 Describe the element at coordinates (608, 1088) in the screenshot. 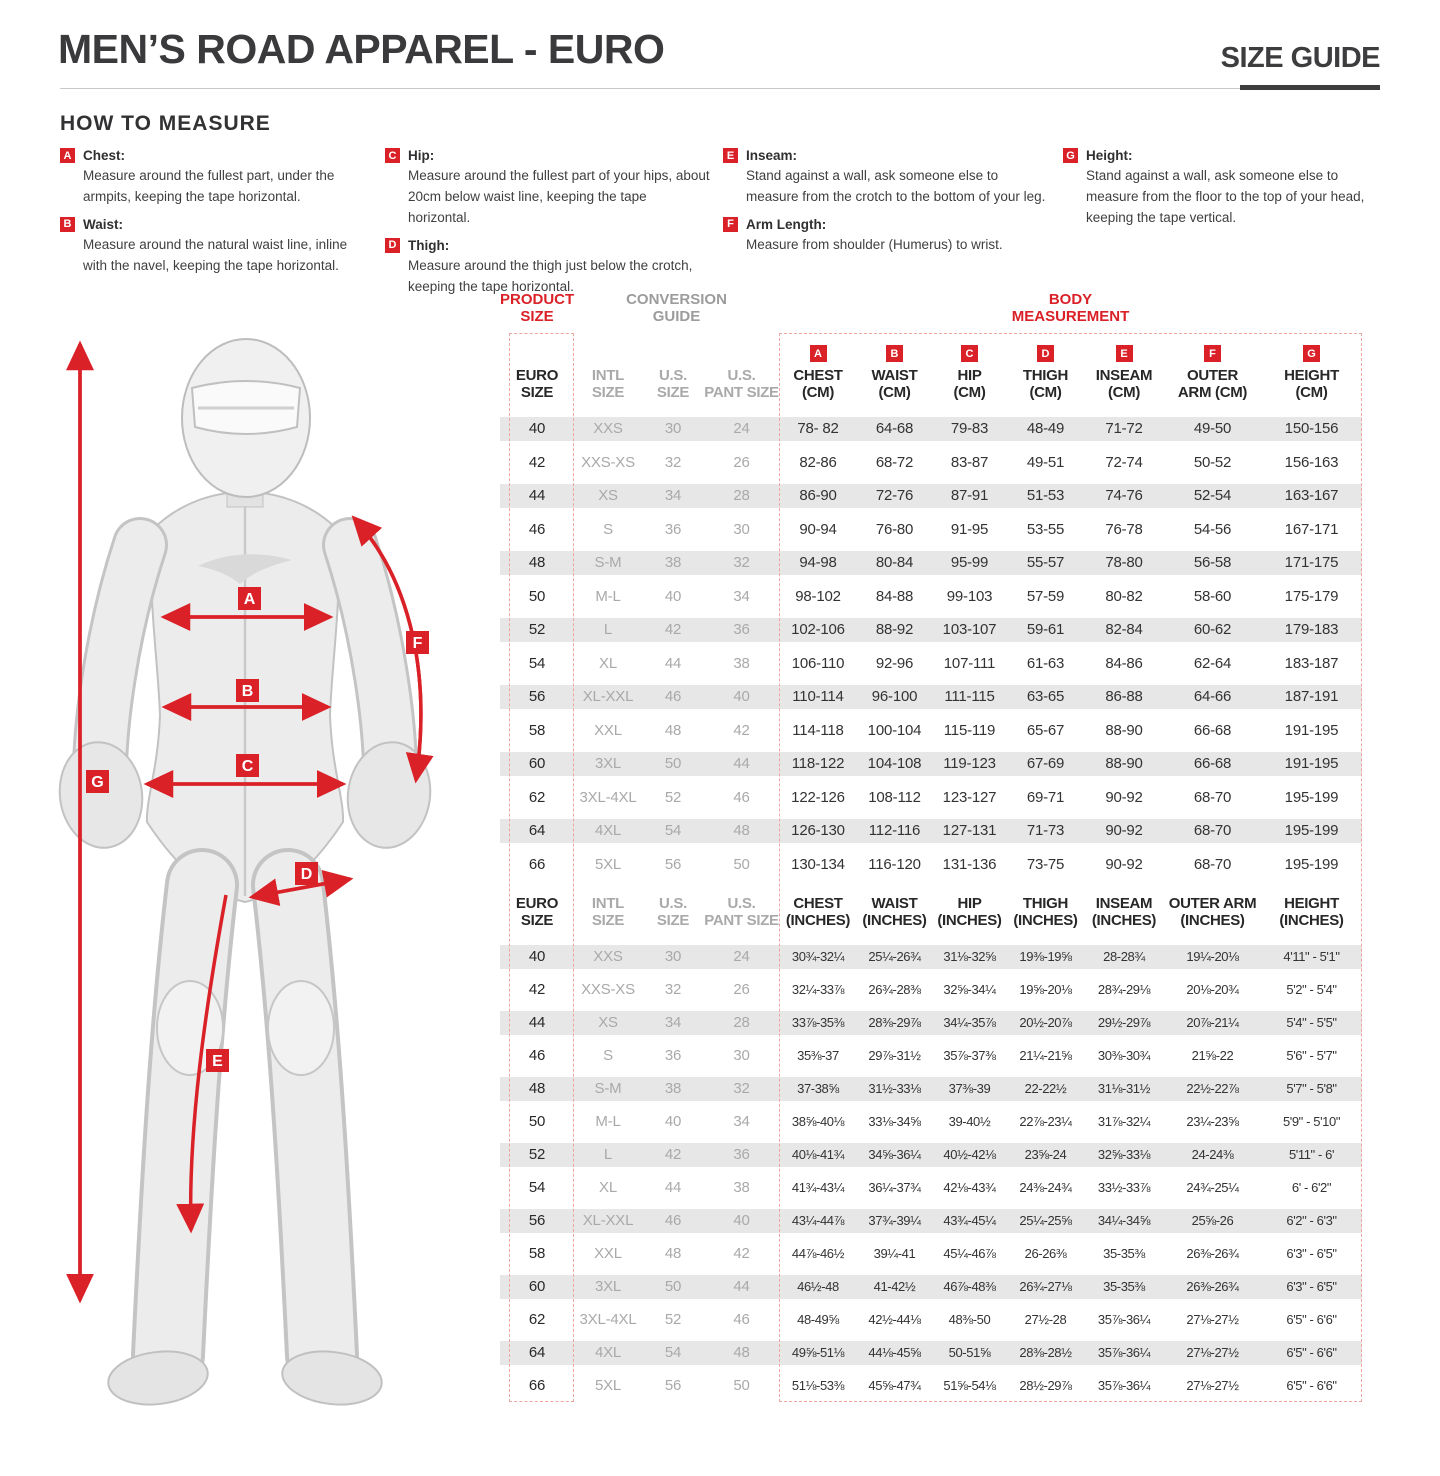

I see `intl-size-cell: S-M` at that location.